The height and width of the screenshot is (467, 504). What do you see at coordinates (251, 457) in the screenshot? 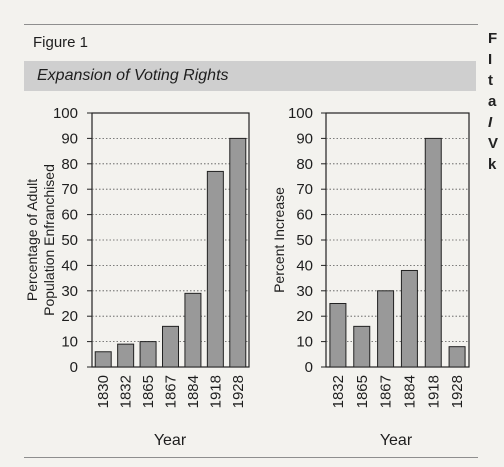
I see `bottom-rule` at bounding box center [251, 457].